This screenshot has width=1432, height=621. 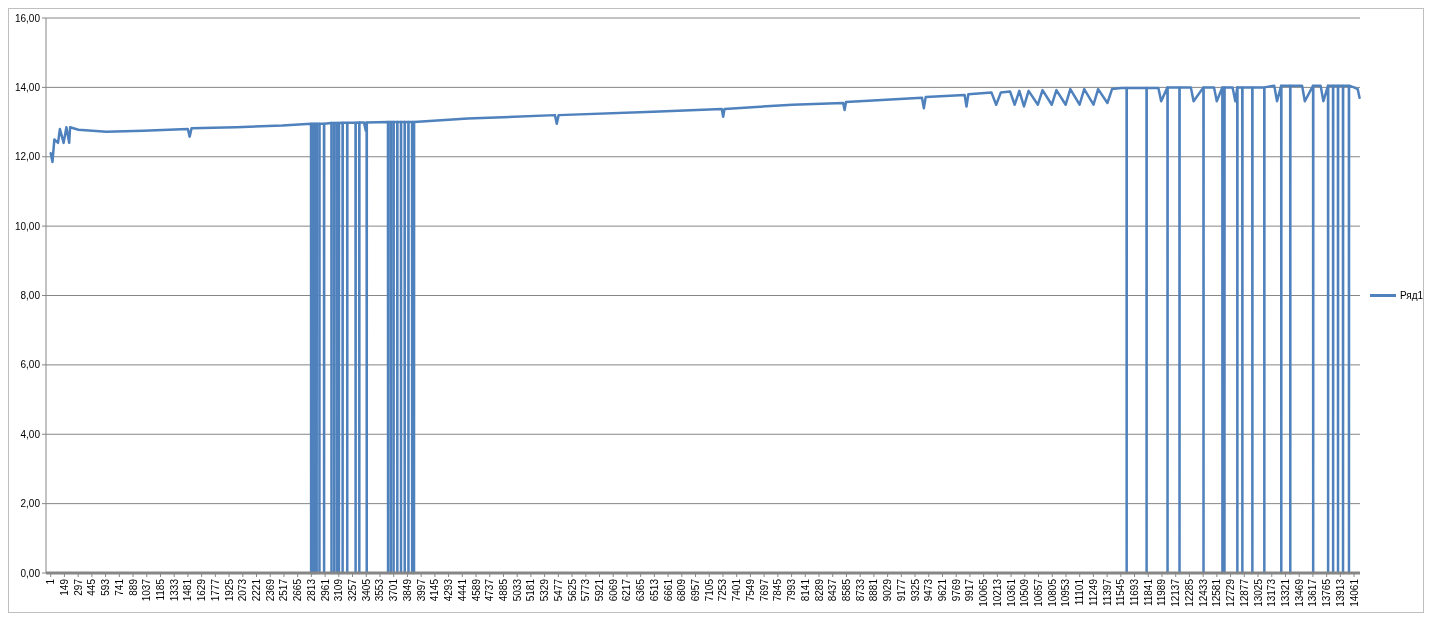 What do you see at coordinates (984, 592) in the screenshot?
I see `x-tick-label: 10065` at bounding box center [984, 592].